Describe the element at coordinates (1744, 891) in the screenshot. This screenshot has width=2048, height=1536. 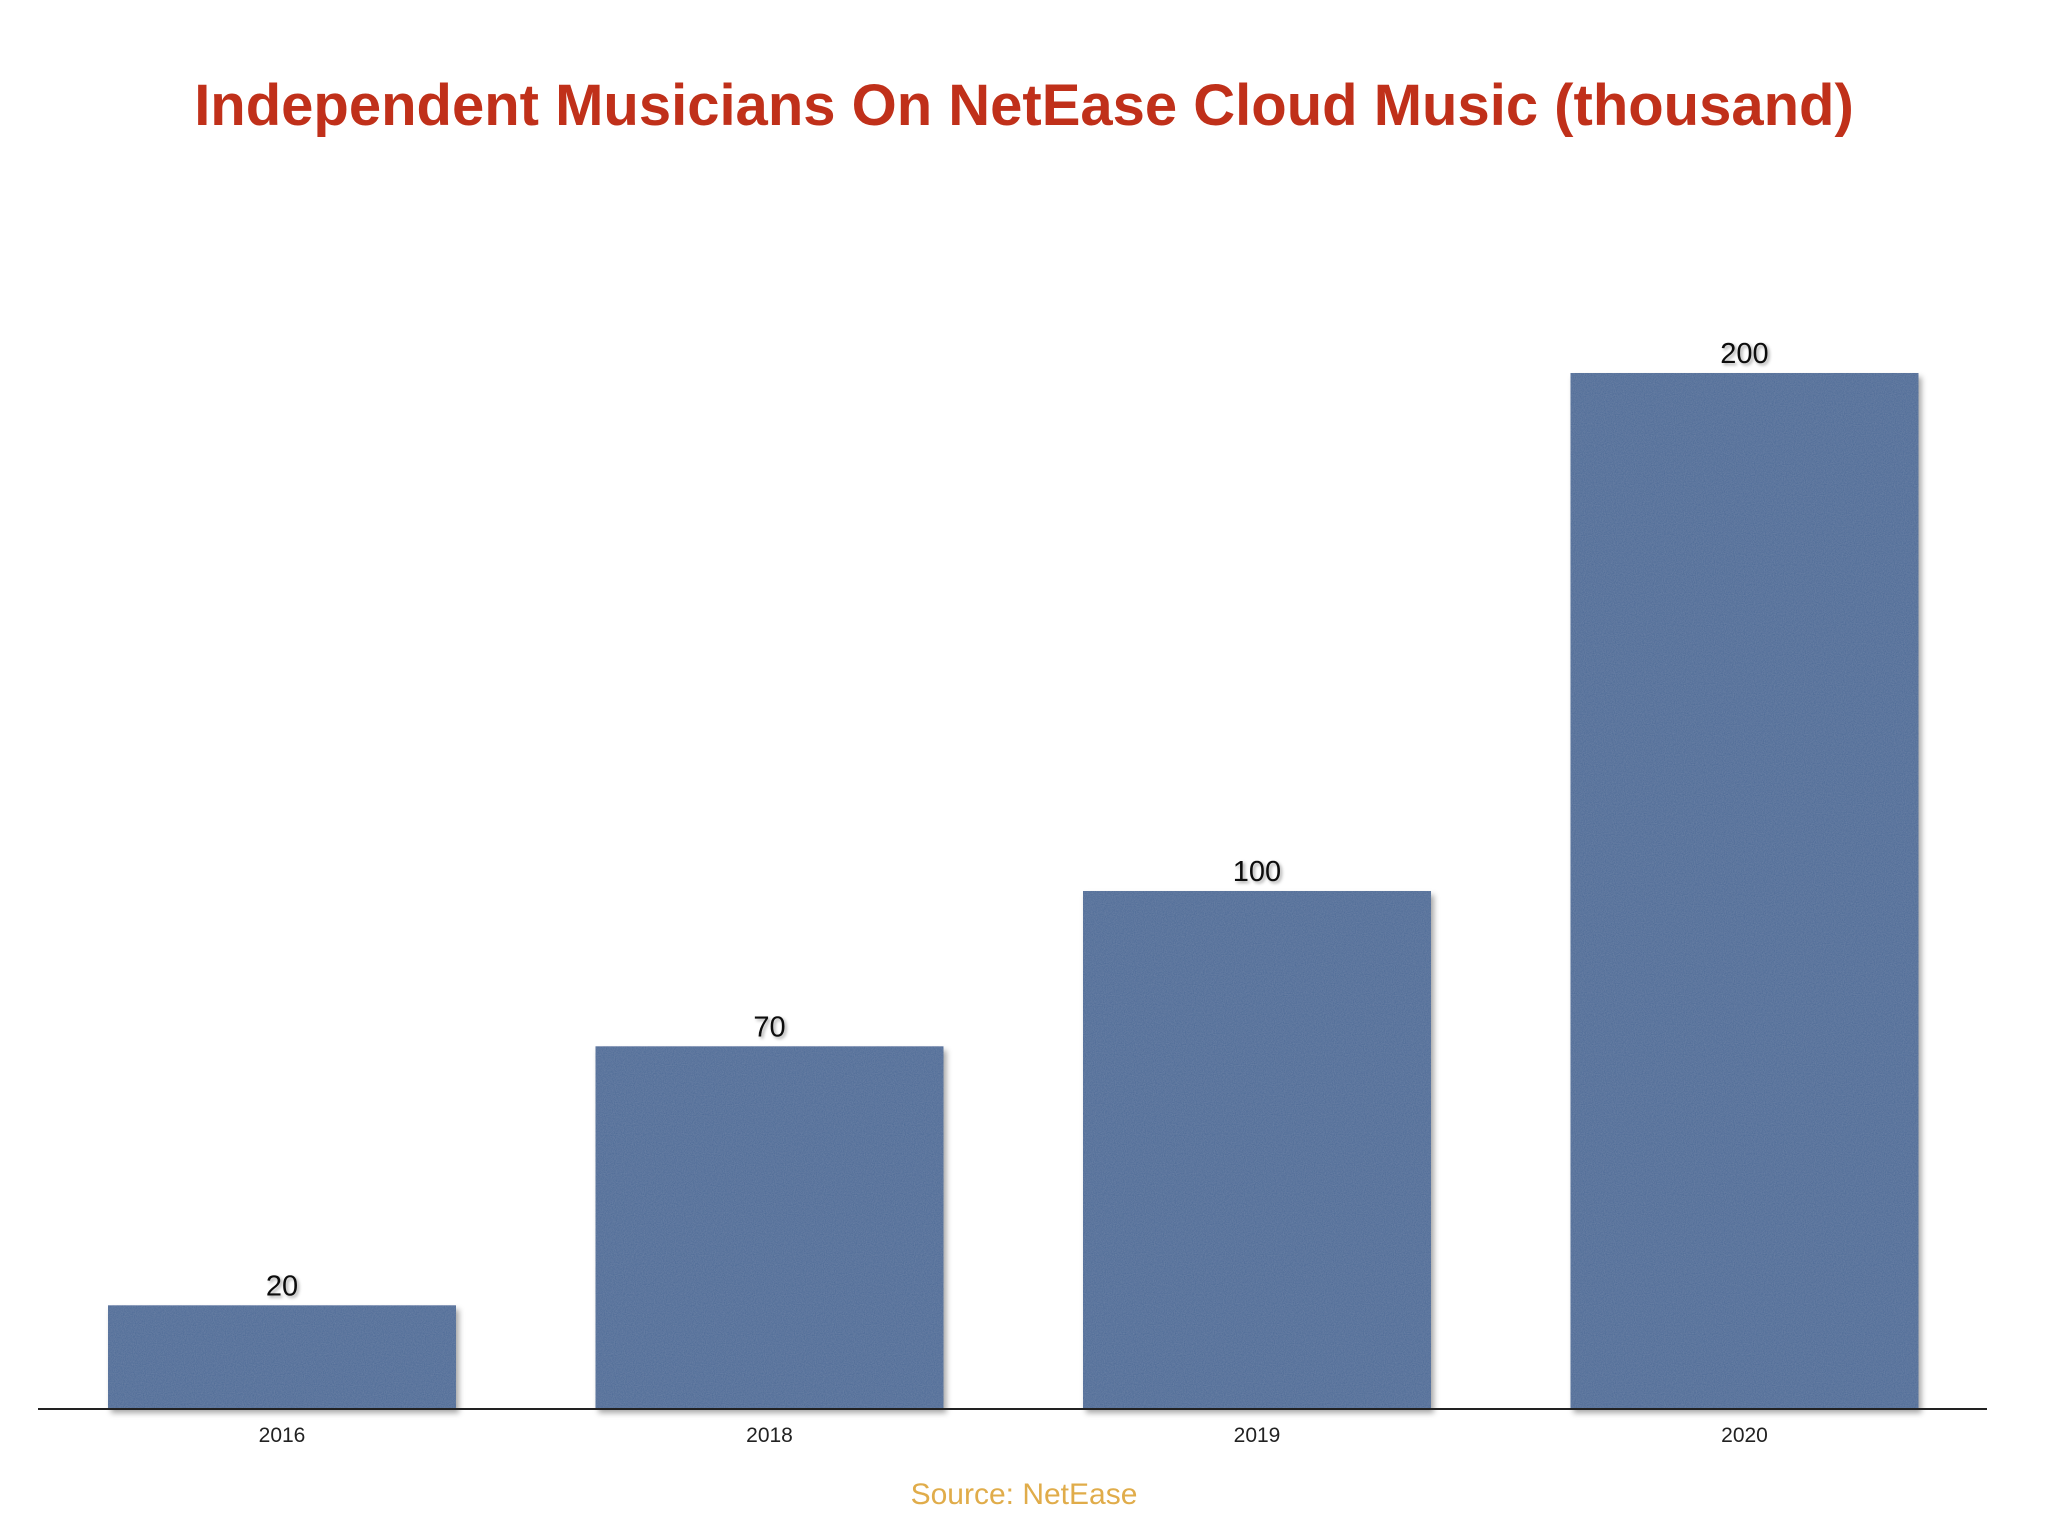
I see `bar-texture-2020` at that location.